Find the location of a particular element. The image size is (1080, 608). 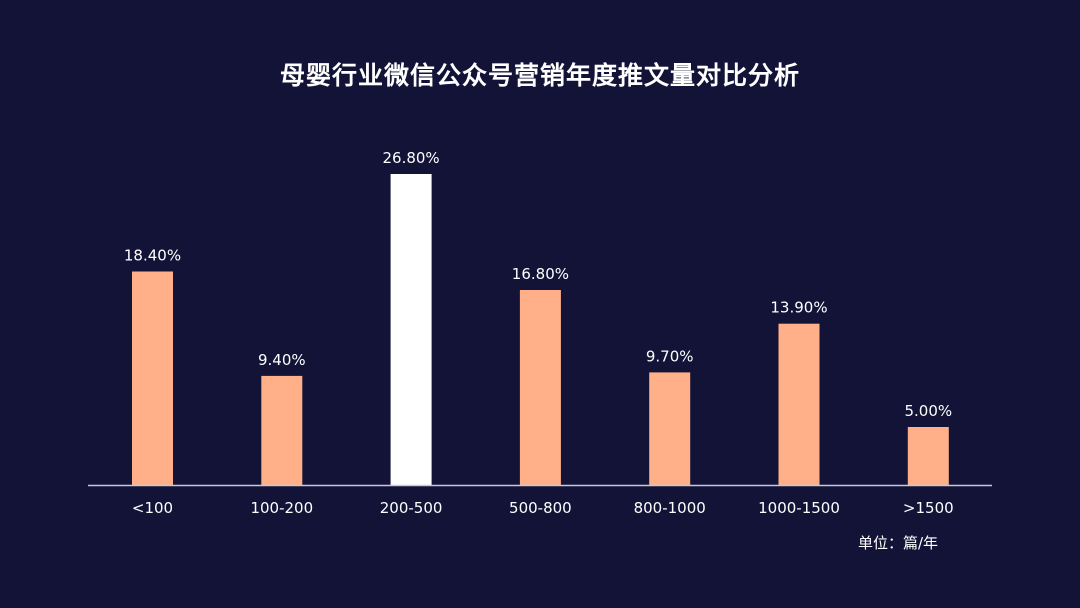

data-label-5: 13.90% is located at coordinates (798, 308).